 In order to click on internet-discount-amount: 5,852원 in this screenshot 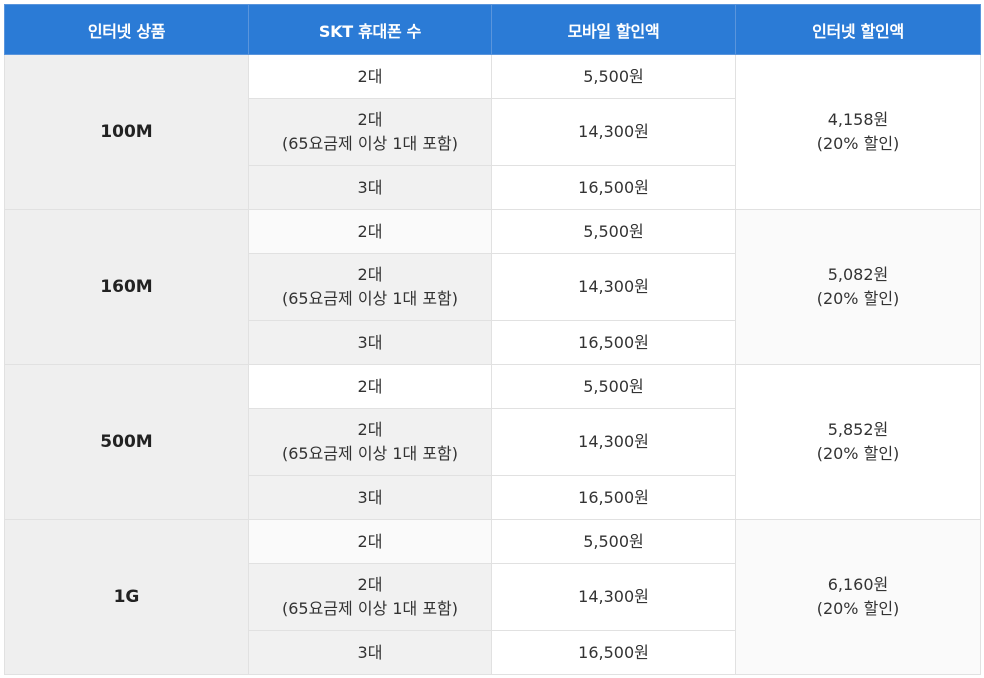, I will do `click(858, 429)`.